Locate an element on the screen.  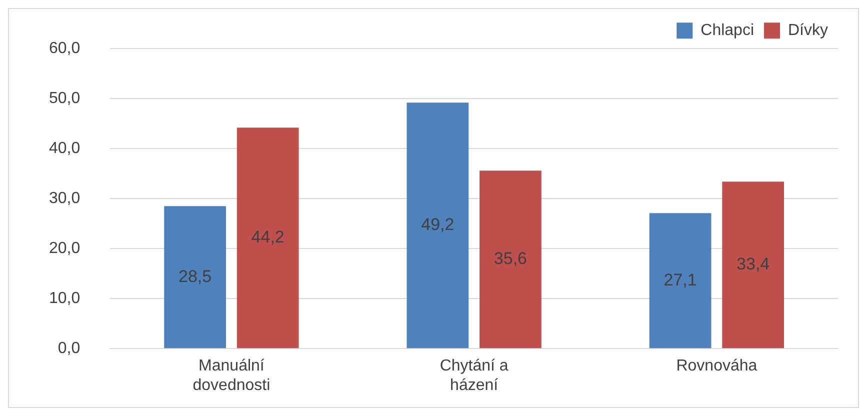
y-tick-label: 30,0 is located at coordinates (64, 199).